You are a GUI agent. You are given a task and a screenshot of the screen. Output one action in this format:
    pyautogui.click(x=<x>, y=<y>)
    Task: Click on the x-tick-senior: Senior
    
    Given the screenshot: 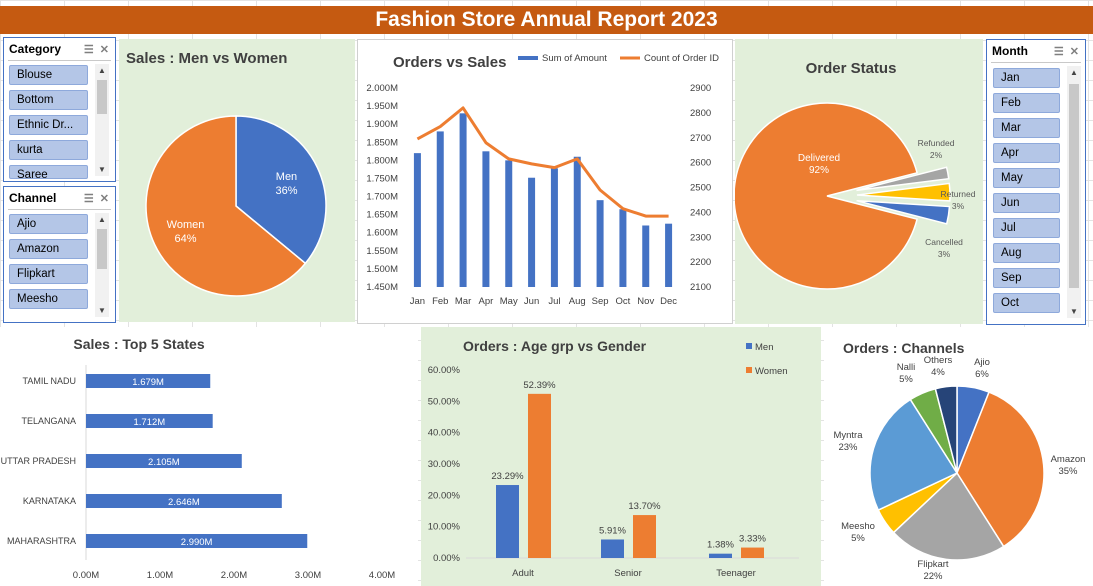 What is the action you would take?
    pyautogui.click(x=627, y=573)
    